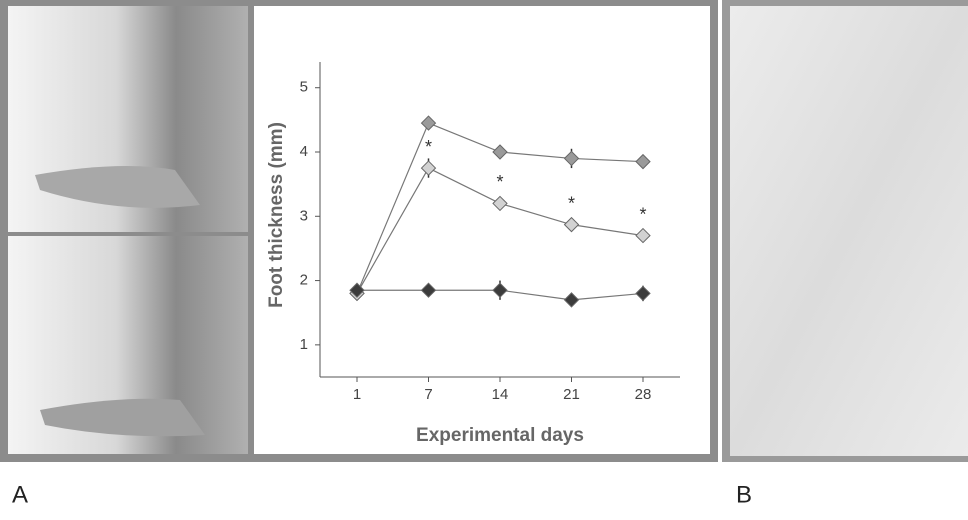 This screenshot has width=968, height=520. What do you see at coordinates (276, 215) in the screenshot?
I see `y-axis-label: Foot thickness (mm)` at bounding box center [276, 215].